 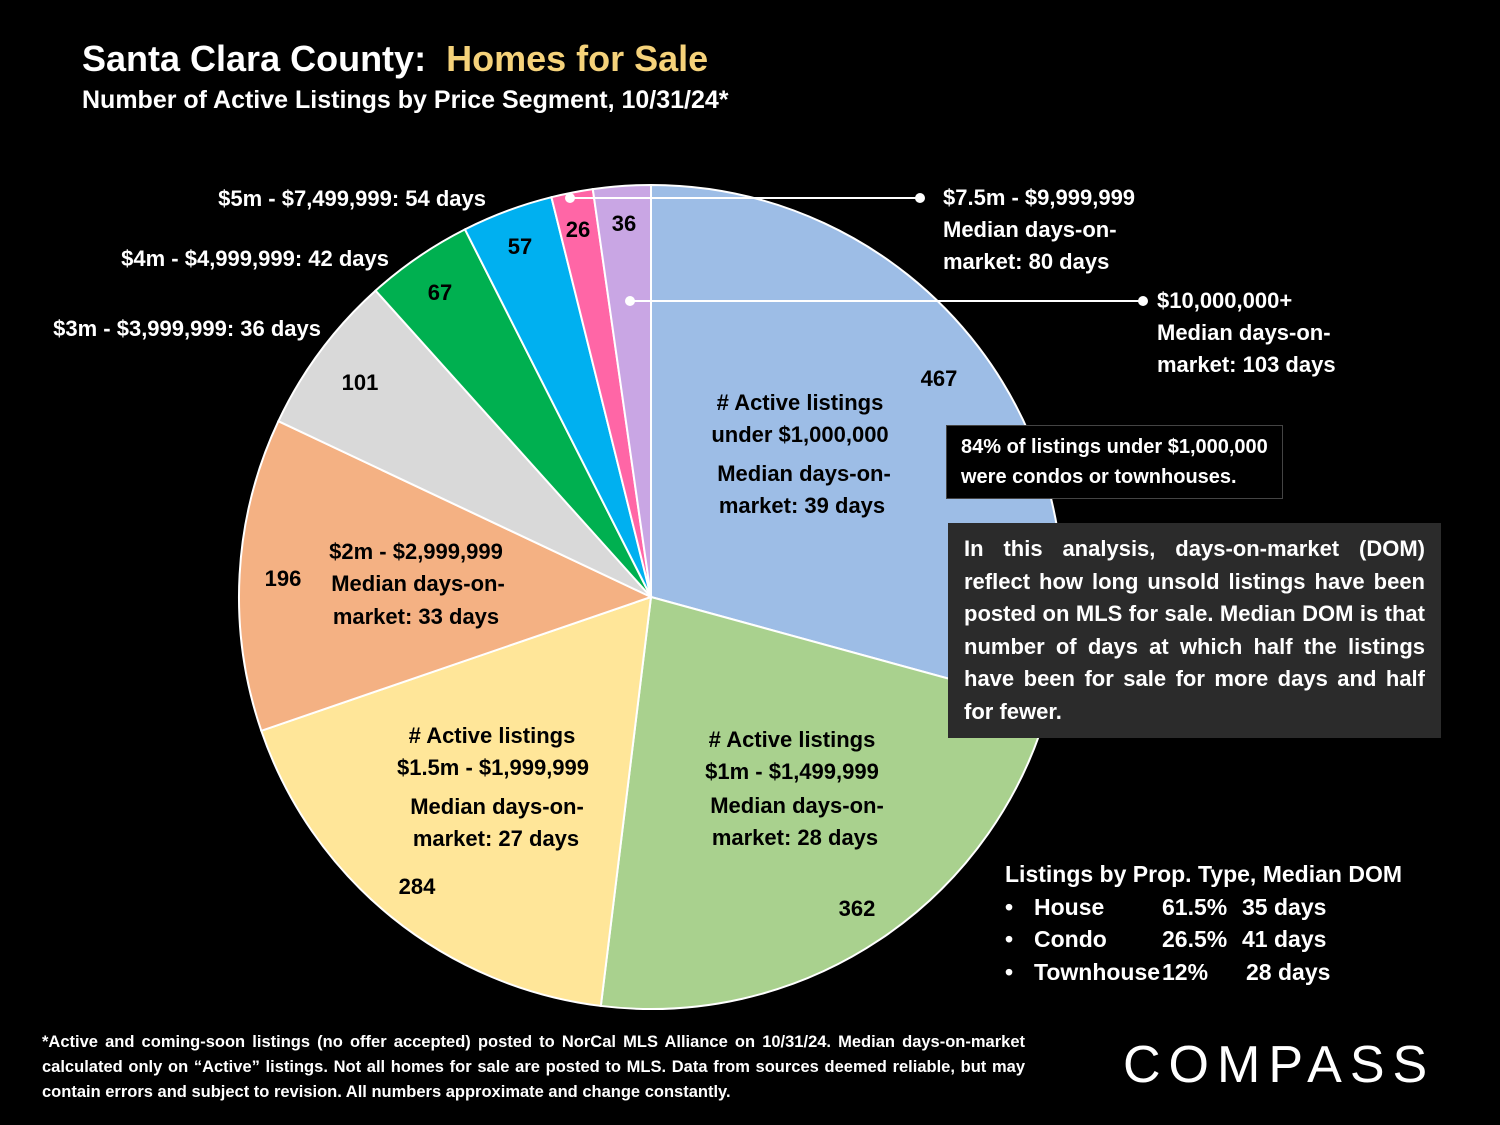 I want to click on value-label-4: 196, so click(x=283, y=578).